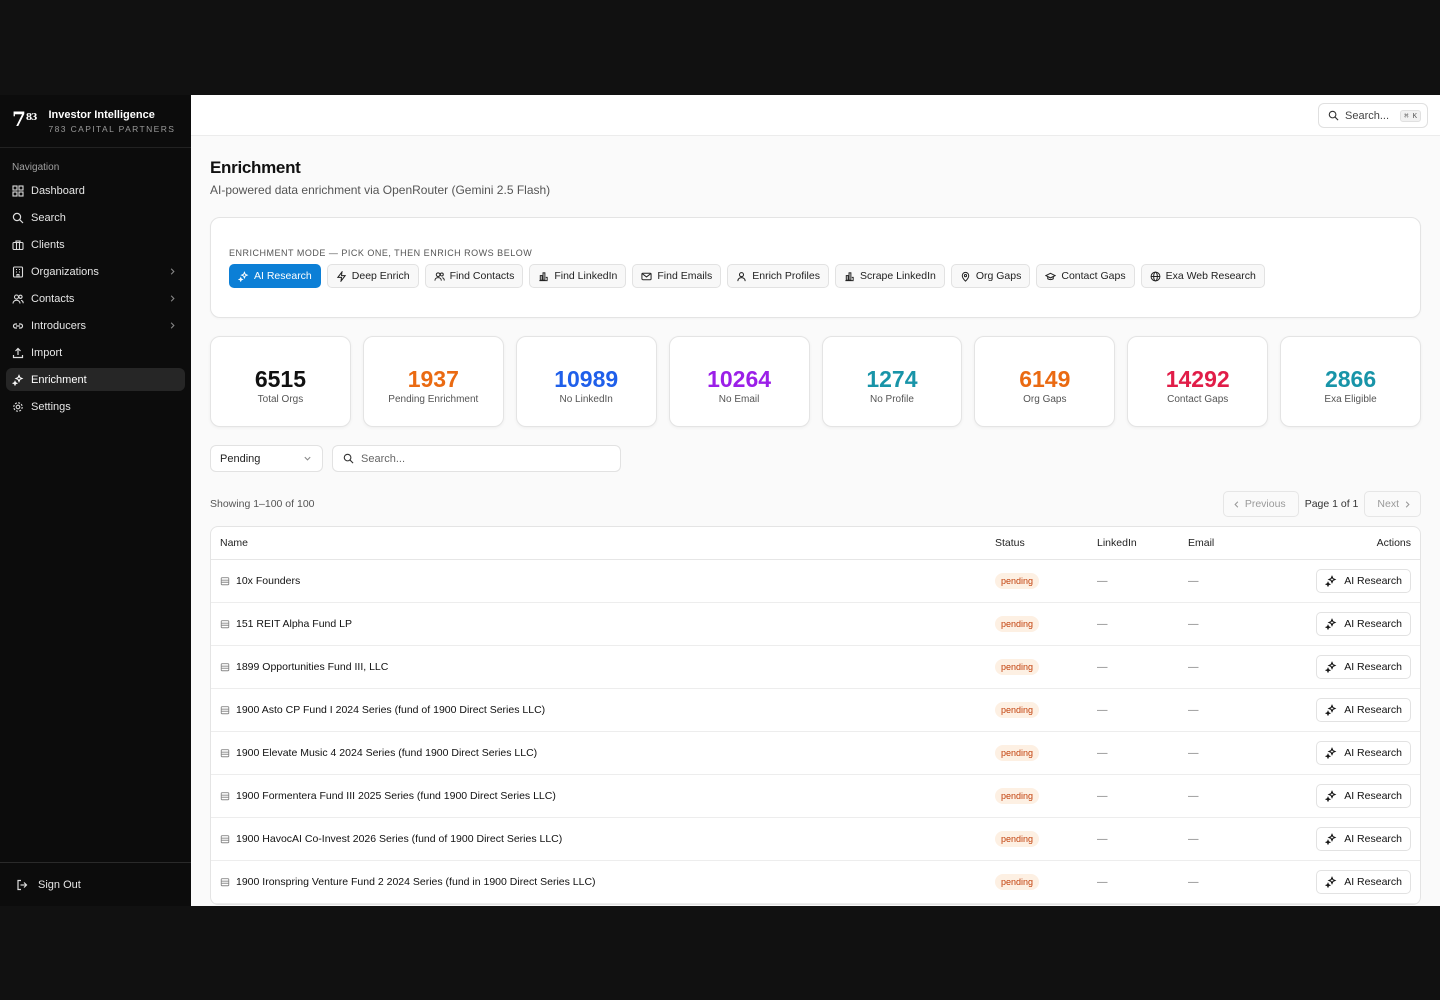  I want to click on column-header-status: Status, so click(1010, 543).